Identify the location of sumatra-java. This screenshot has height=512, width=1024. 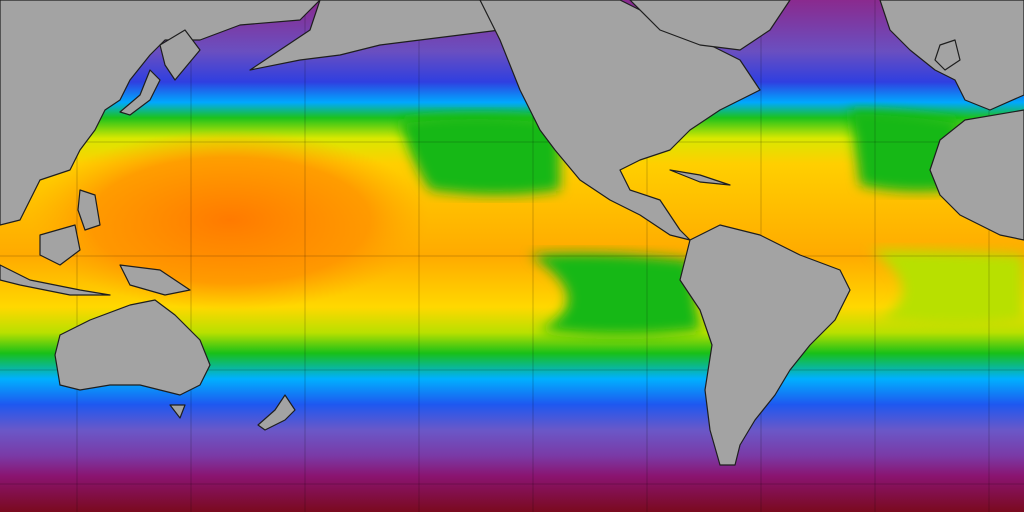
(55, 280).